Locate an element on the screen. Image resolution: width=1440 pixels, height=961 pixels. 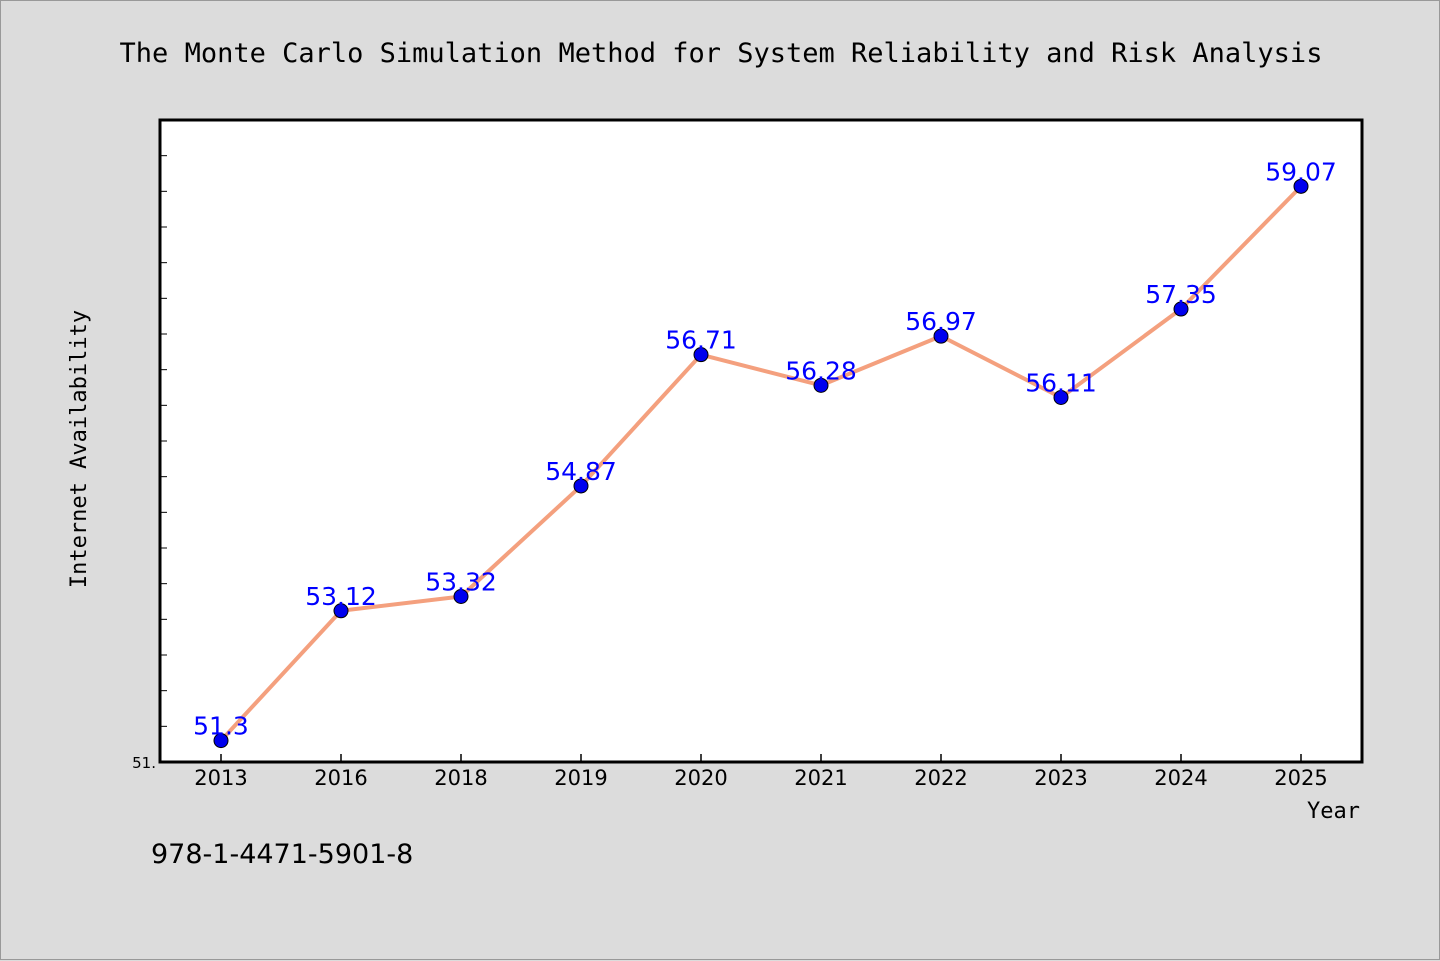
x-tick-label: 2018 is located at coordinates (460, 778).